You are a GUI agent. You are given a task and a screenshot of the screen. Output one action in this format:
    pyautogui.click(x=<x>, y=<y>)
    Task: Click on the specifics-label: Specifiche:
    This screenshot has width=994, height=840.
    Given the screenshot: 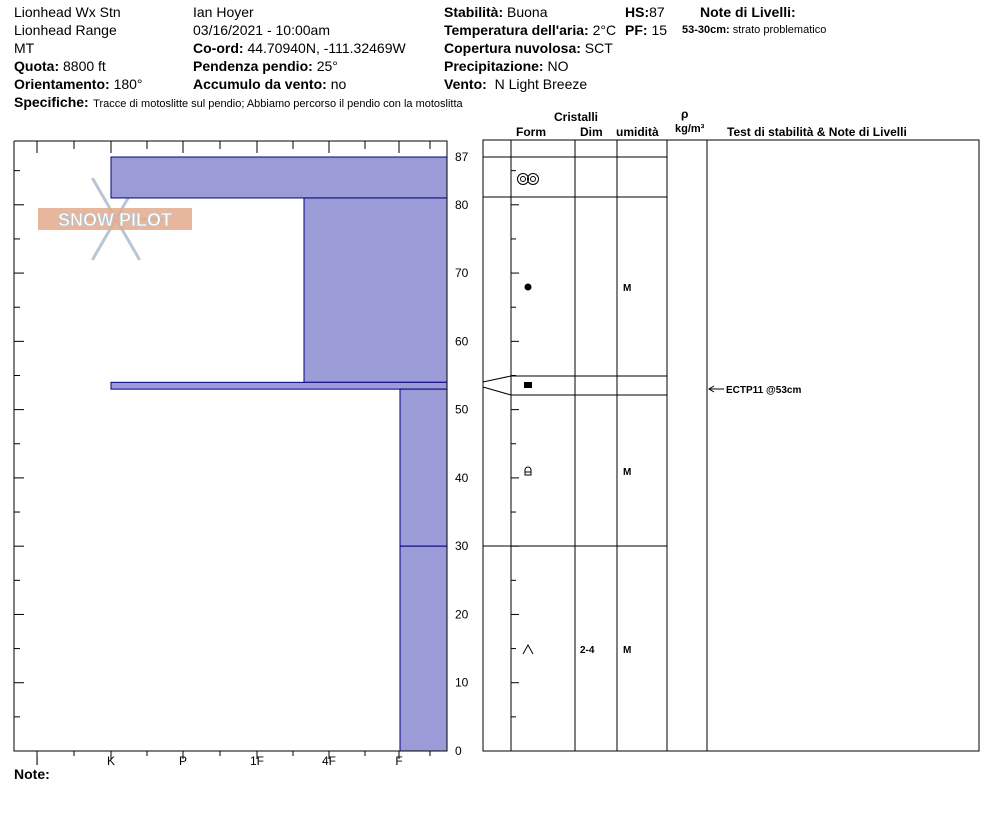 What is the action you would take?
    pyautogui.click(x=51, y=102)
    